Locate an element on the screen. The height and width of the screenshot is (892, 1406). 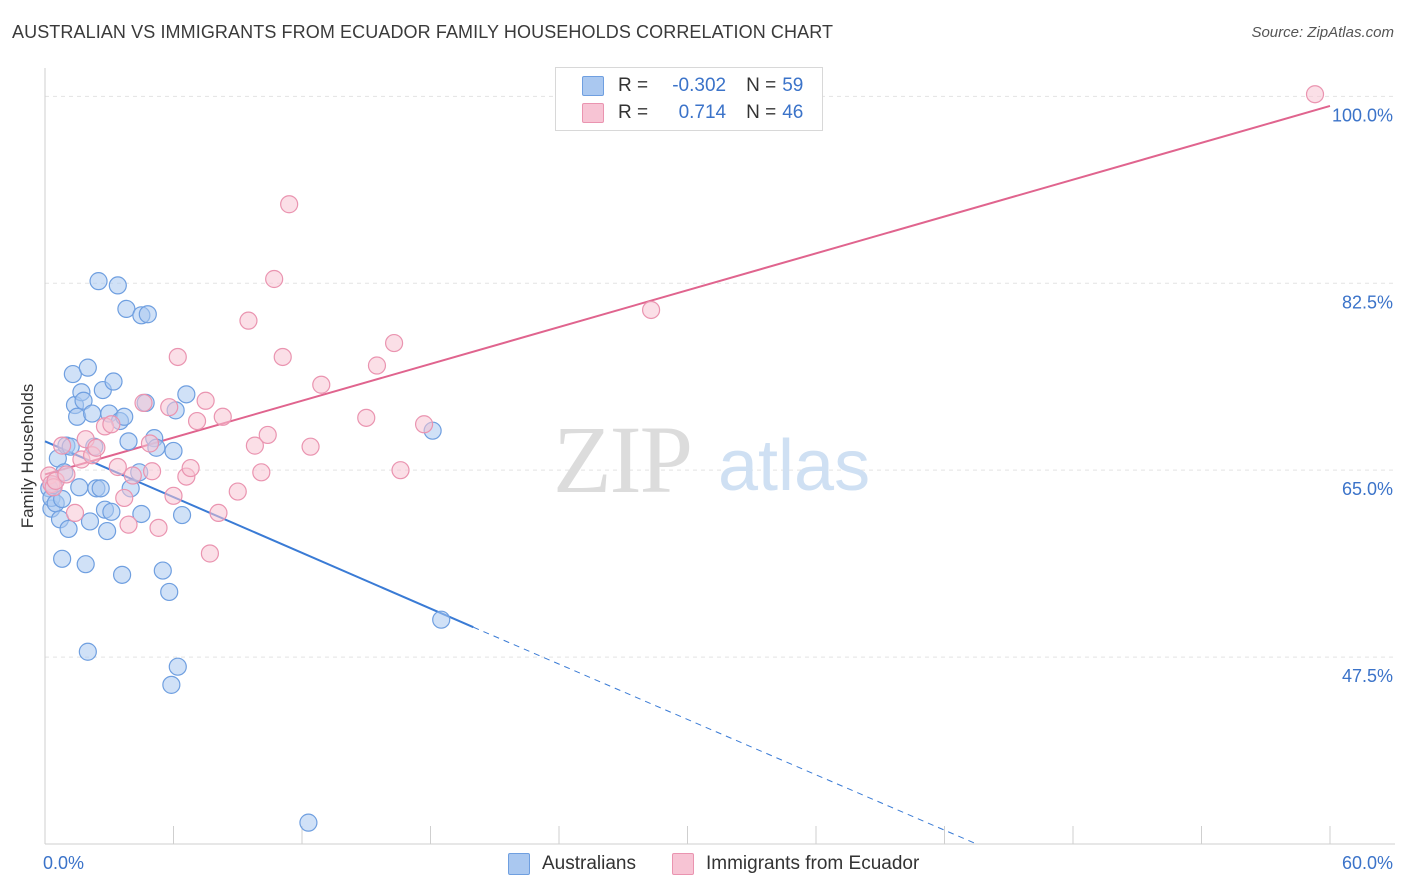
legend-item-australians: Australians is located at coordinates (572, 864).